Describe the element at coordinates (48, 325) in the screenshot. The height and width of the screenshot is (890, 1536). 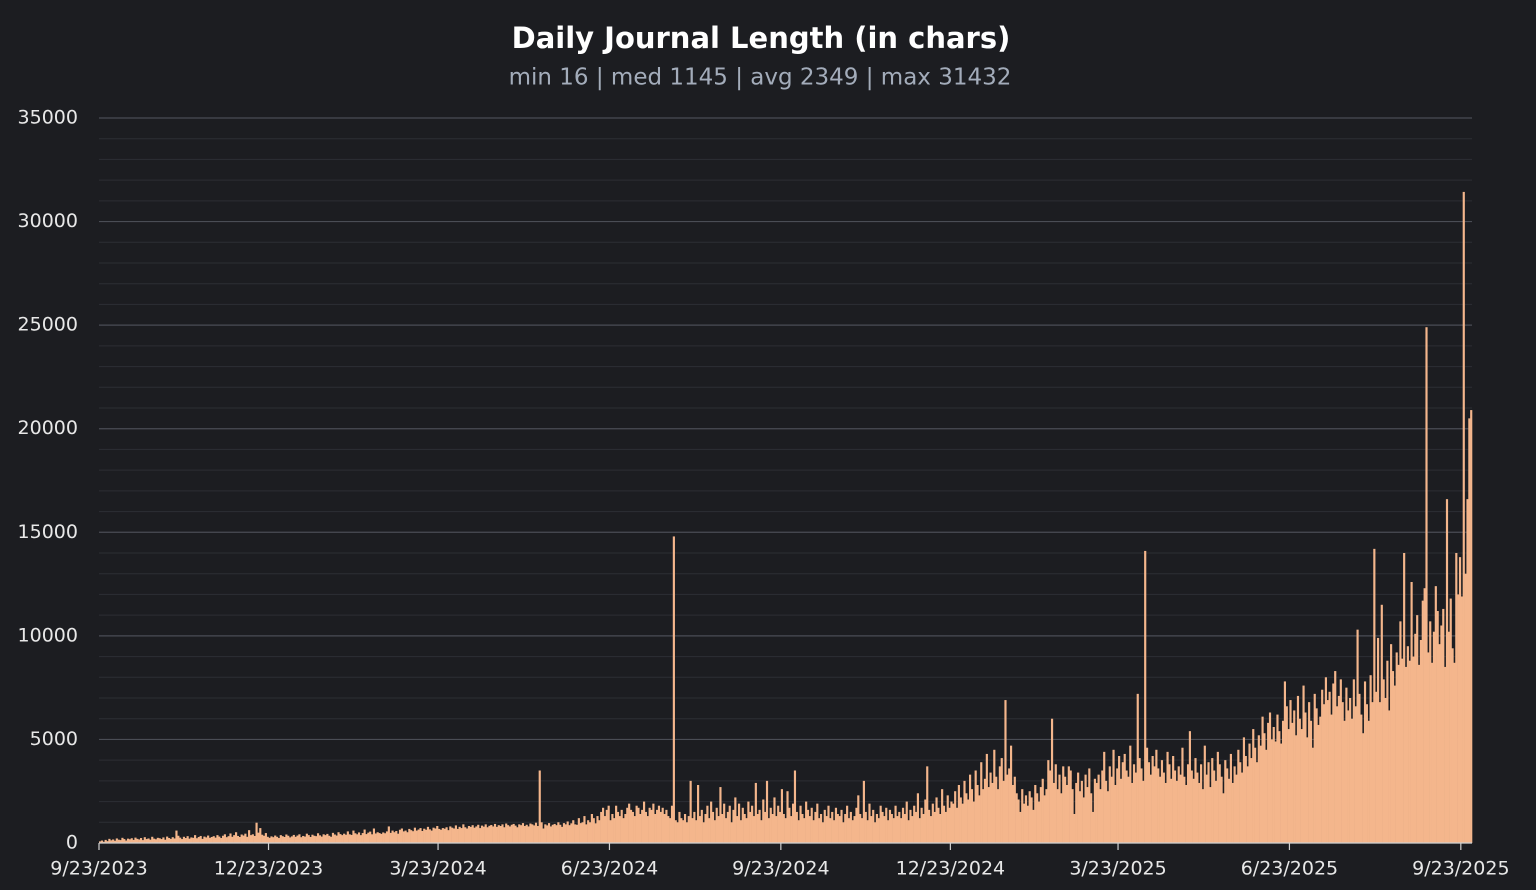
I see `y-tick-label: 25000` at that location.